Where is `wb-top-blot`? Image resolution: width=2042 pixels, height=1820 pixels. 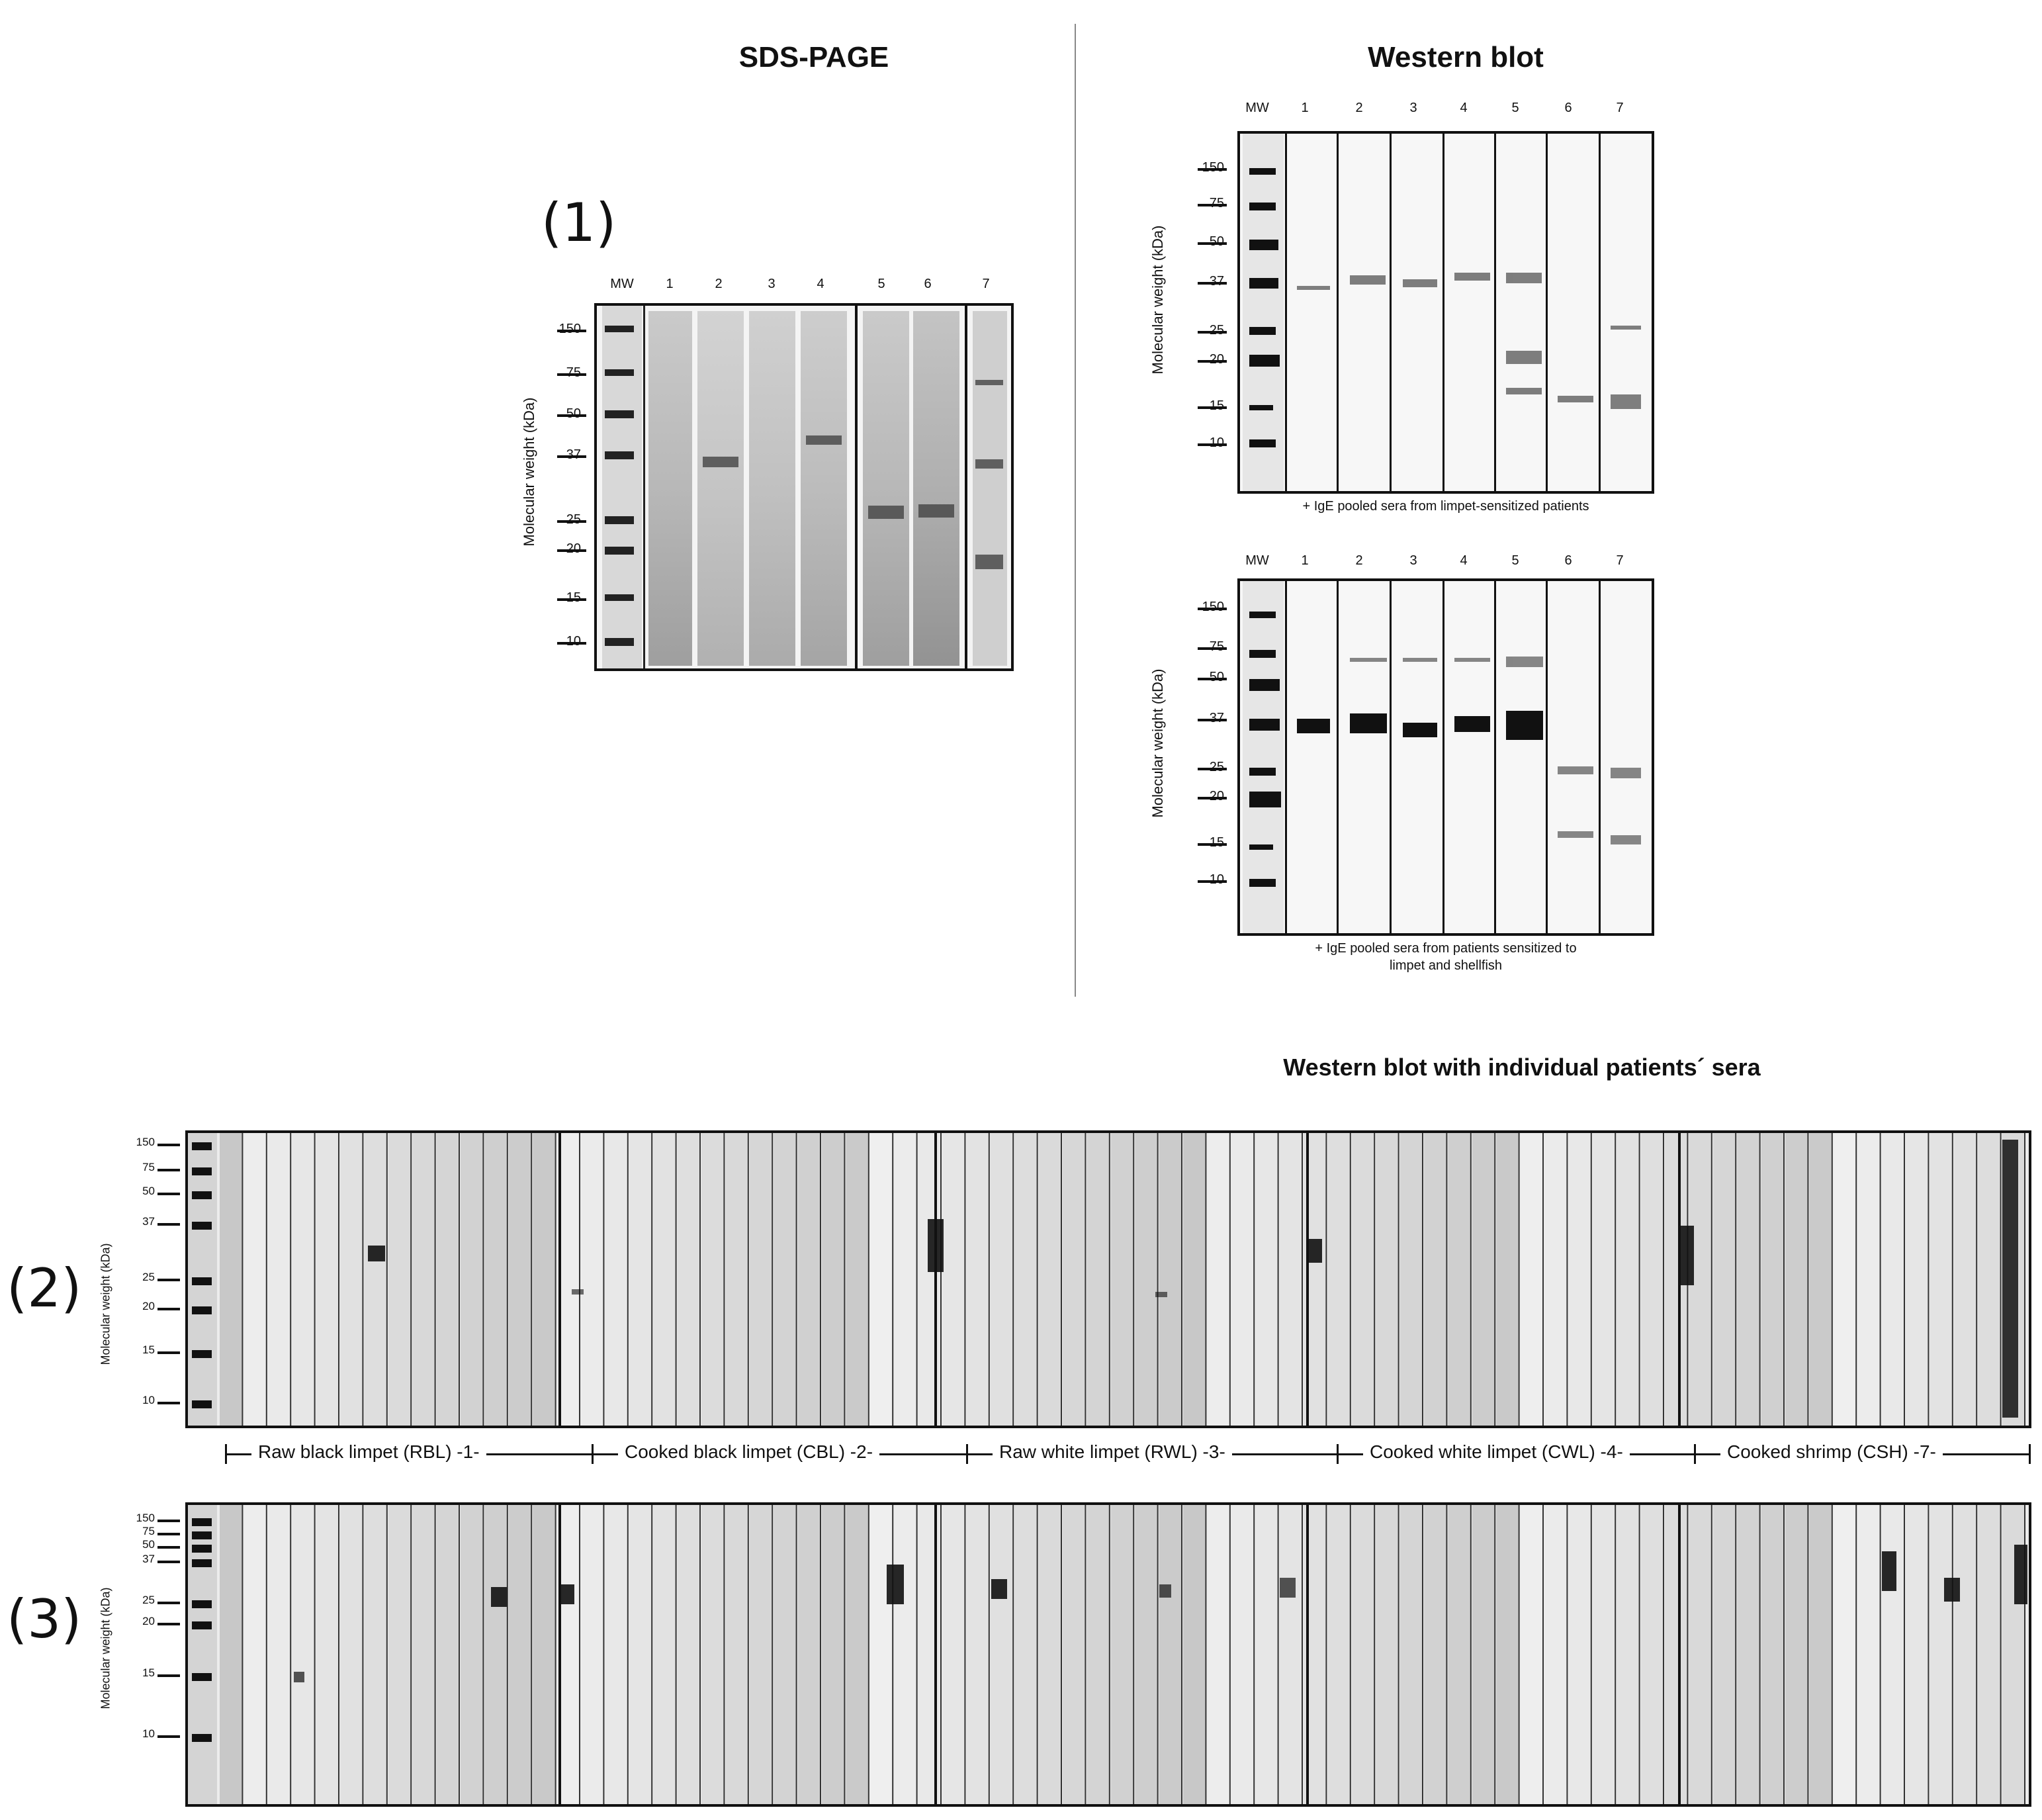
wb-top-blot is located at coordinates (1445, 312).